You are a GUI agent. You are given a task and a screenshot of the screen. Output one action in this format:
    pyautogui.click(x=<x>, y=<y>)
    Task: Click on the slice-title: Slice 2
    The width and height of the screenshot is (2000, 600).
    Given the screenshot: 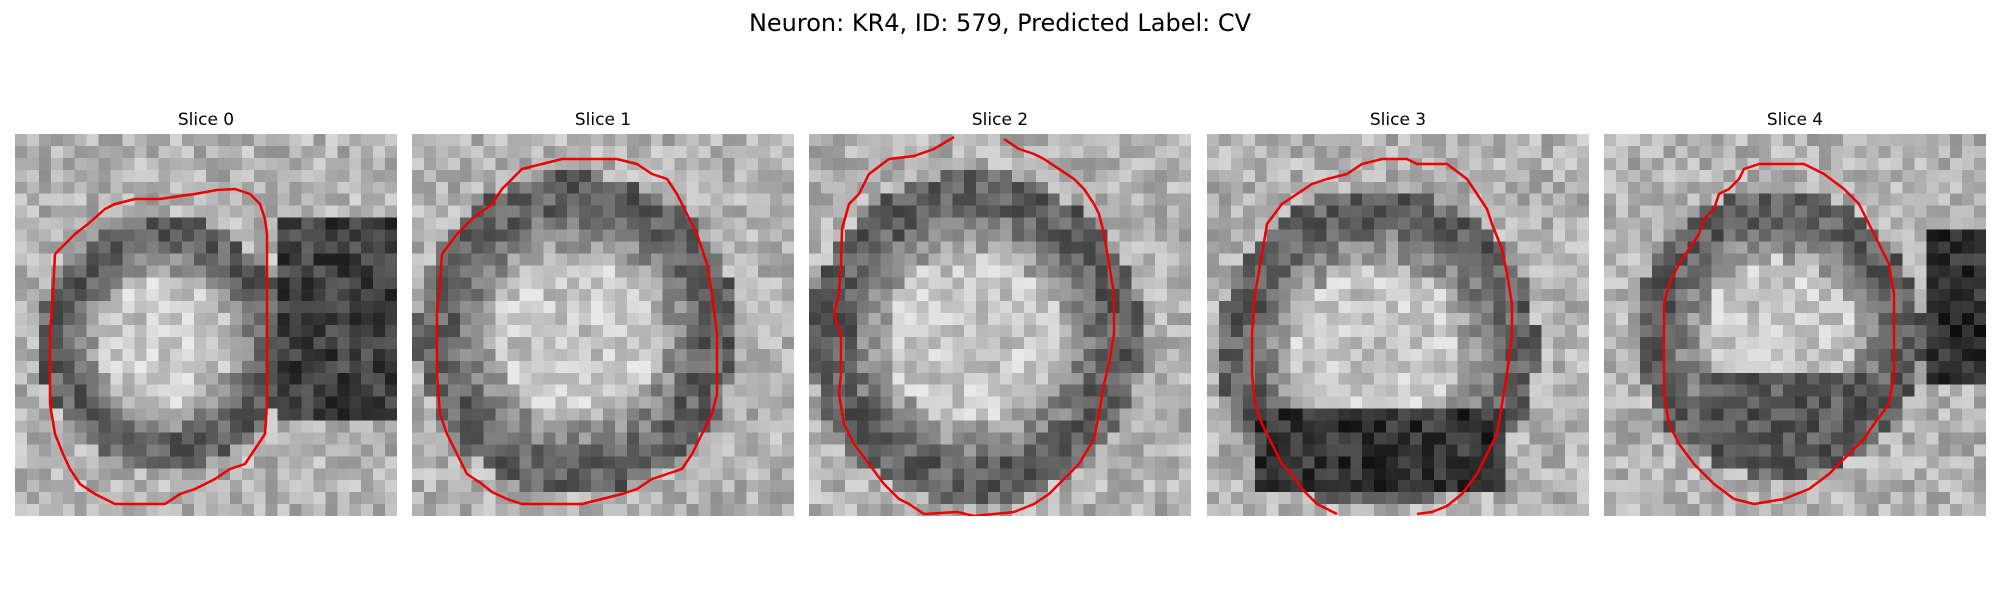 What is the action you would take?
    pyautogui.click(x=1000, y=120)
    